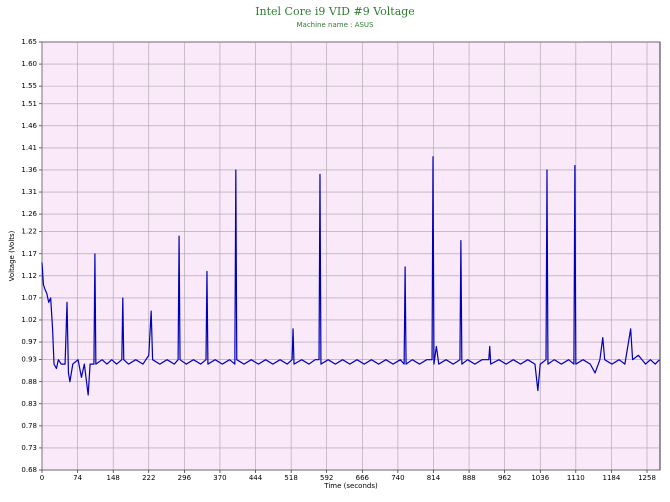 The width and height of the screenshot is (670, 502). Describe the element at coordinates (29, 214) in the screenshot. I see `y-tick-label: 1.26` at that location.